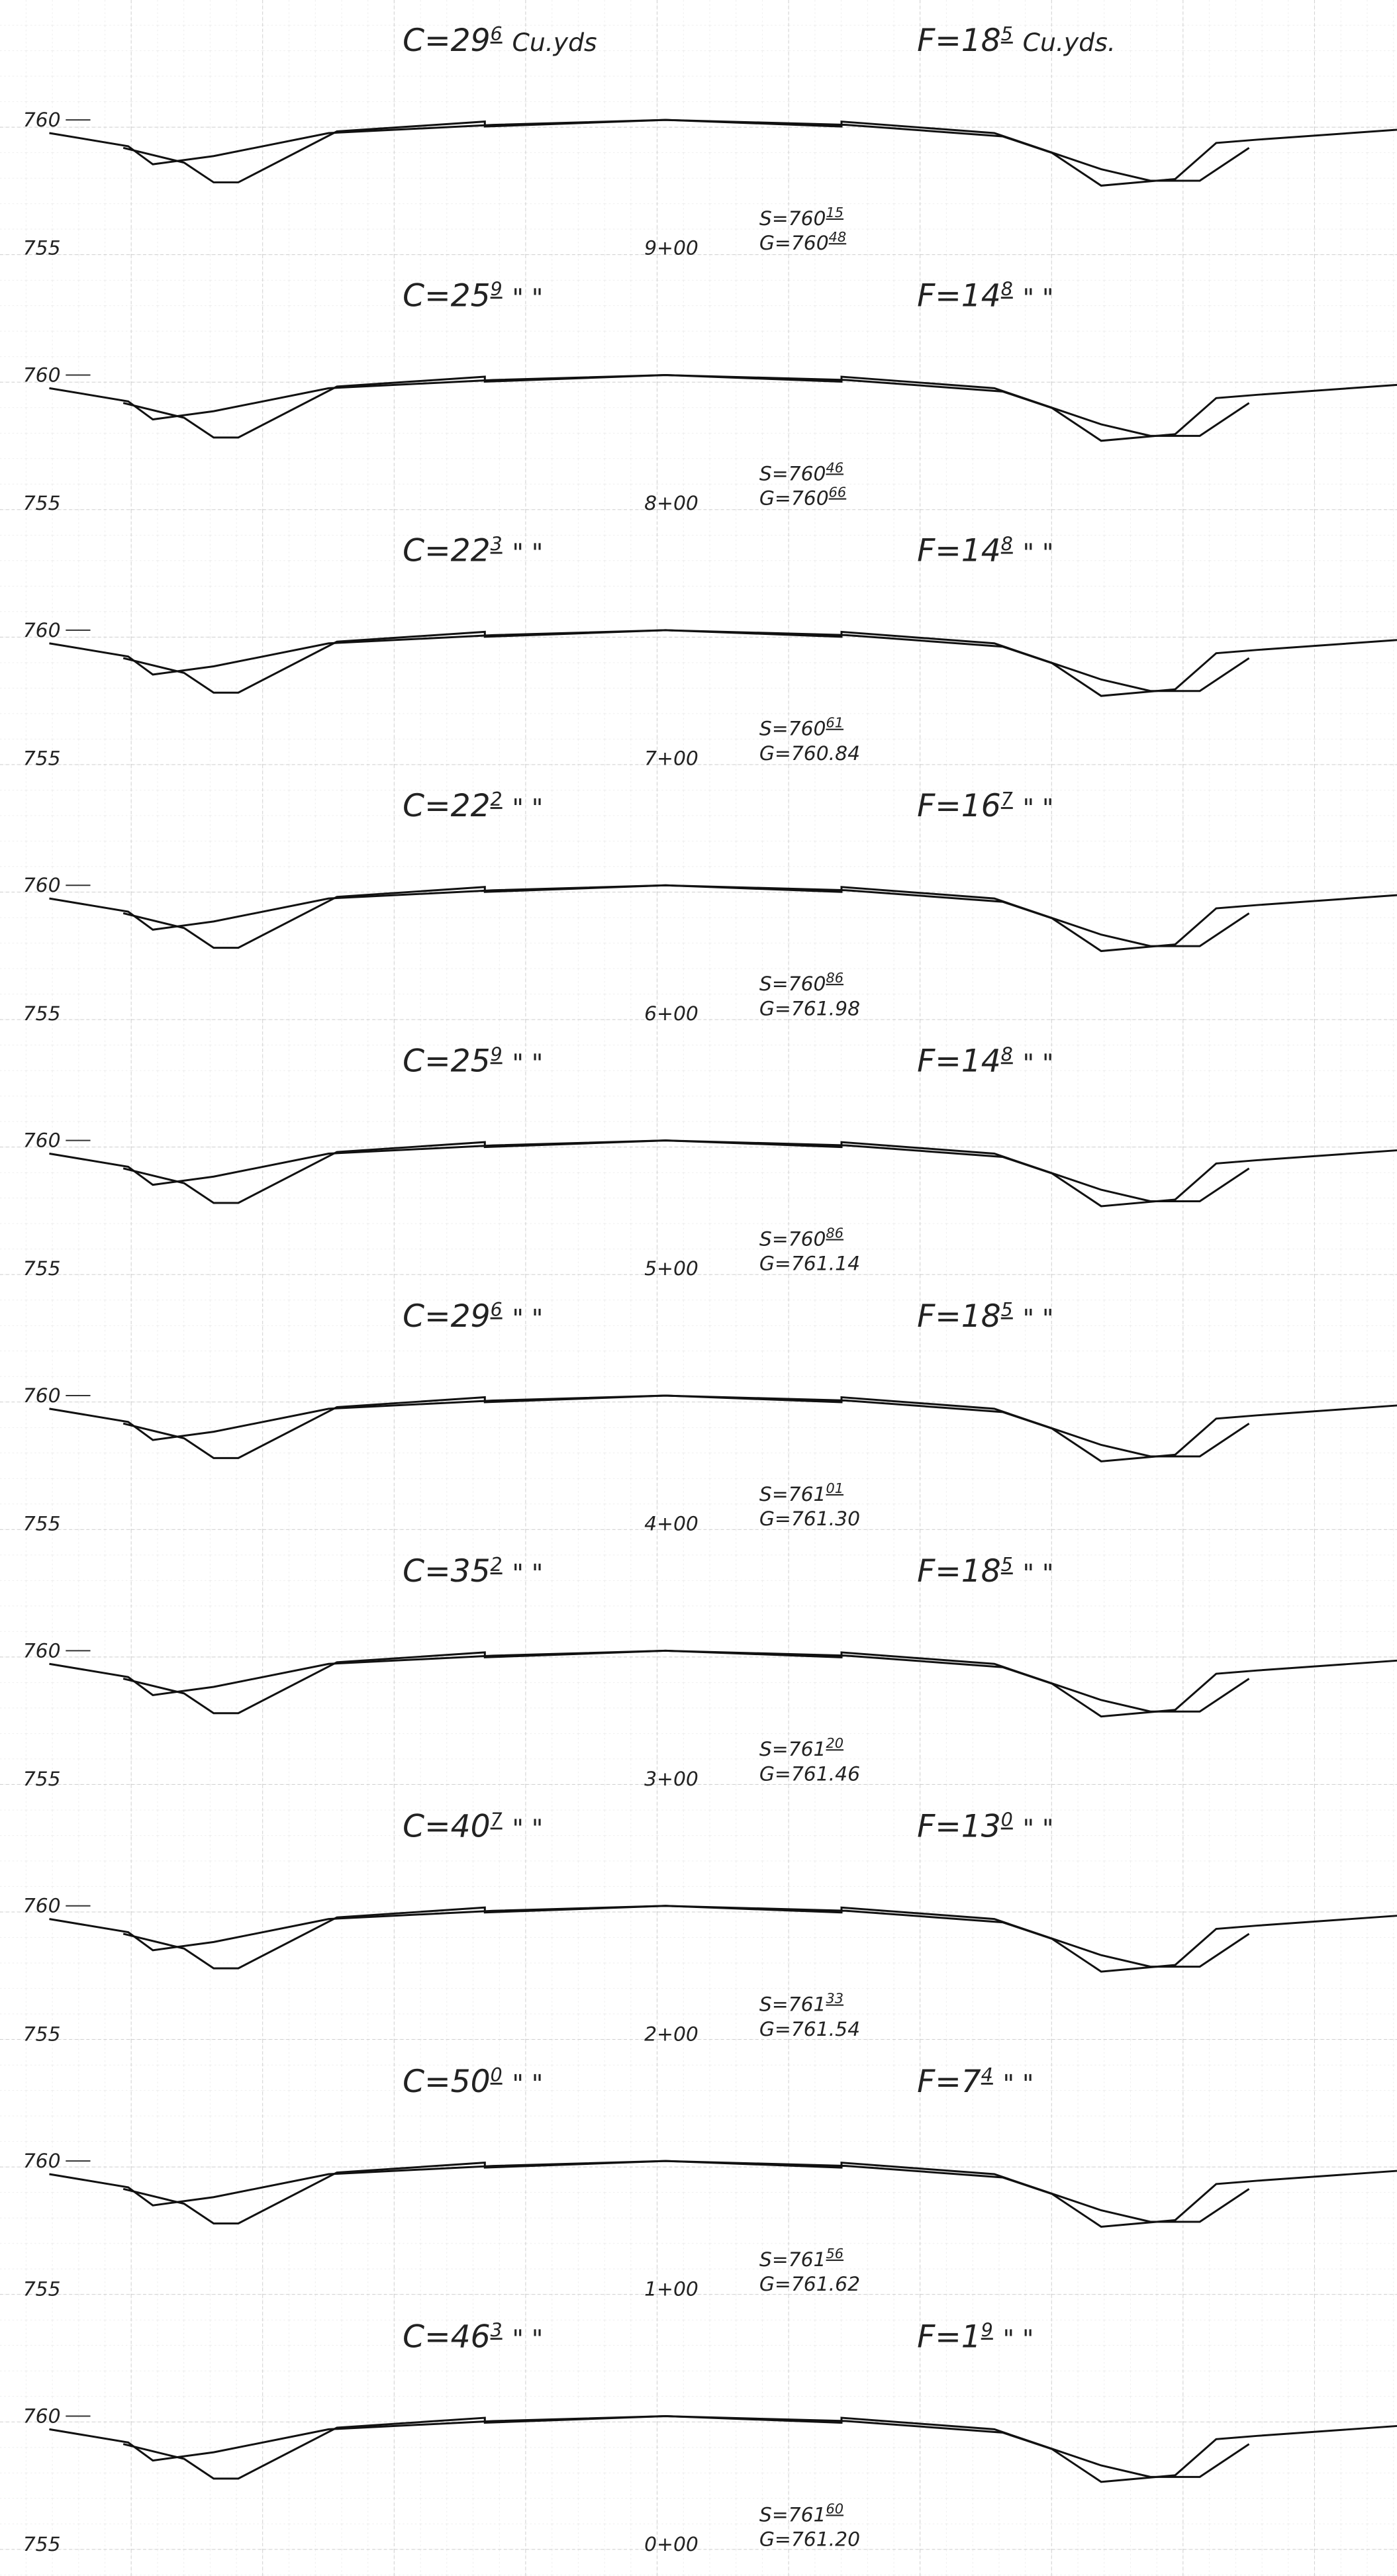  I want to click on subgrade-elevation: S=76133, so click(801, 2004).